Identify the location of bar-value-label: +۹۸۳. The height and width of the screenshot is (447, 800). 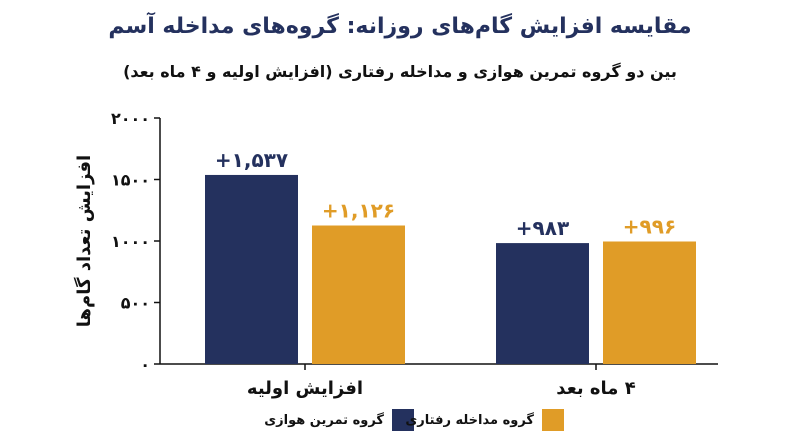
(542, 228).